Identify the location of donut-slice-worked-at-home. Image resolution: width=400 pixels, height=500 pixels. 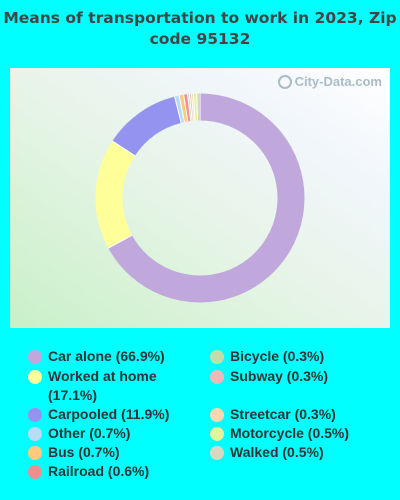
(115, 195).